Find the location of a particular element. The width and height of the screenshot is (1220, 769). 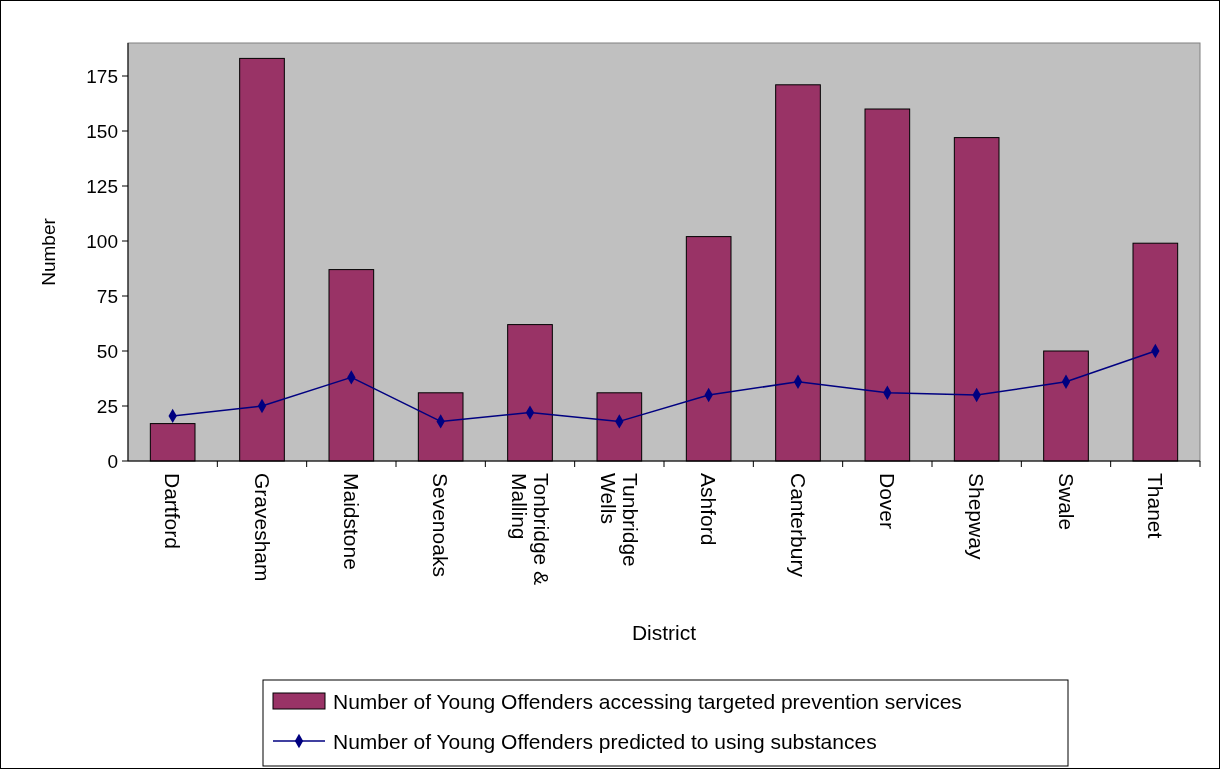

x-tick-label: Sevenoaks is located at coordinates (441, 525).